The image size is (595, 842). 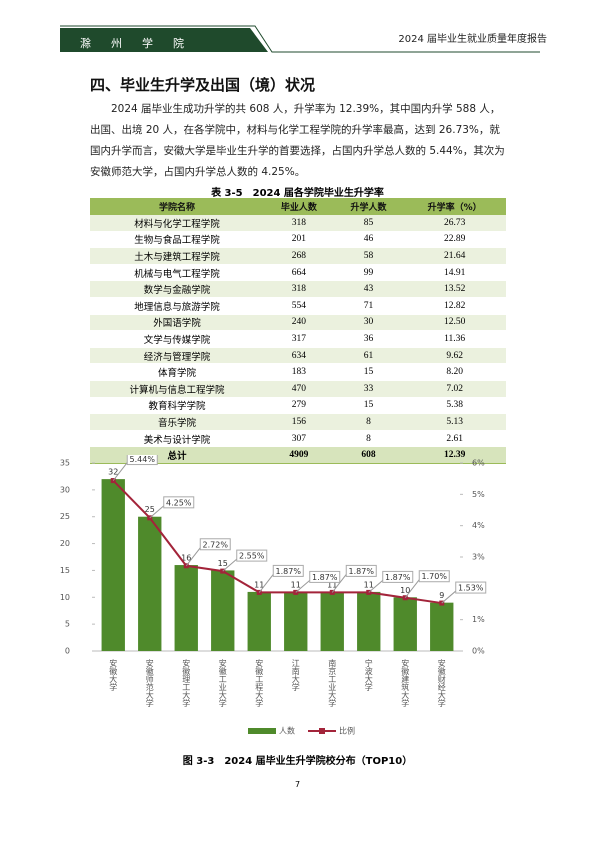 I want to click on table-cell: 12.82, so click(x=454, y=306).